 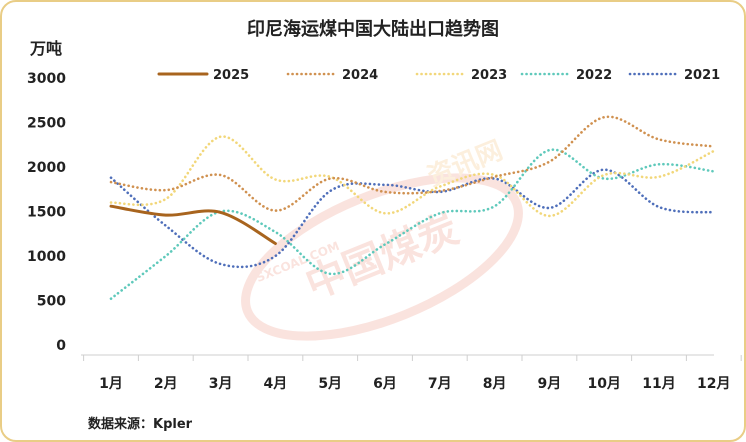 I want to click on x-tick-label: 12月, so click(x=713, y=384).